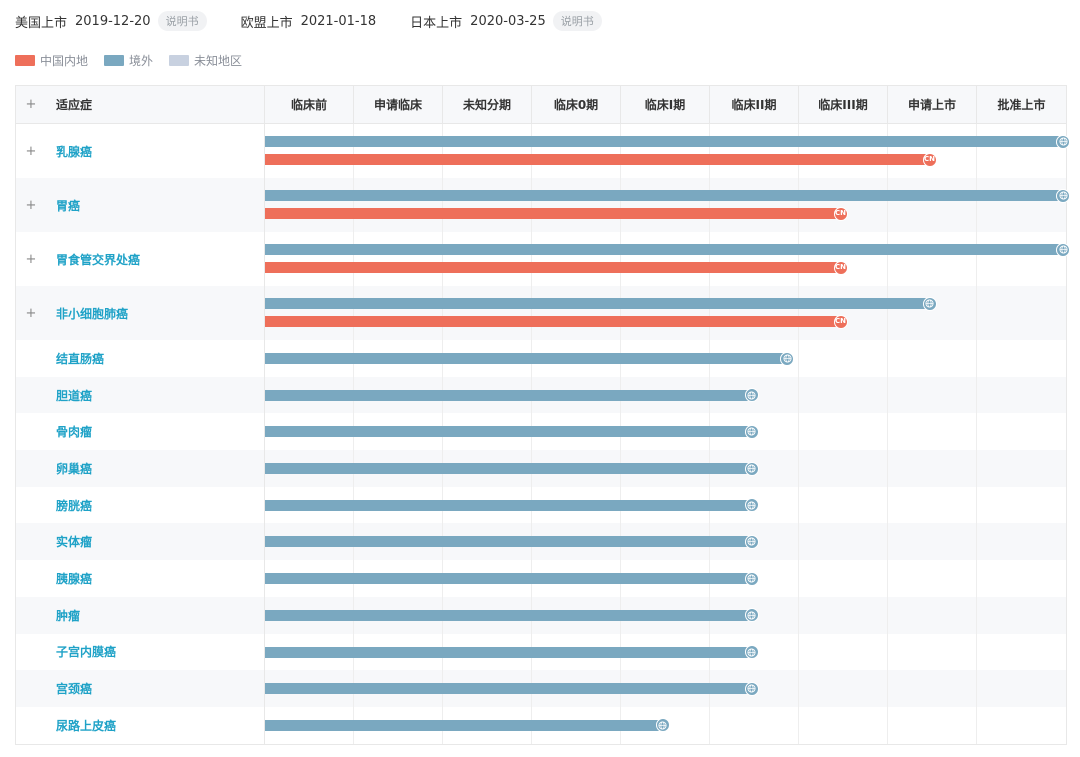 Image resolution: width=1080 pixels, height=757 pixels. What do you see at coordinates (487, 104) in the screenshot?
I see `phase-header: 未知分期` at bounding box center [487, 104].